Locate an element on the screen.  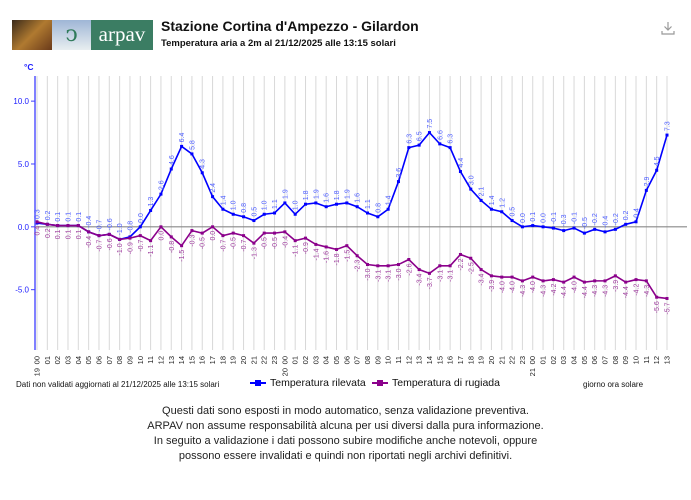
x-day-label: 19 is located at coordinates (37, 372).